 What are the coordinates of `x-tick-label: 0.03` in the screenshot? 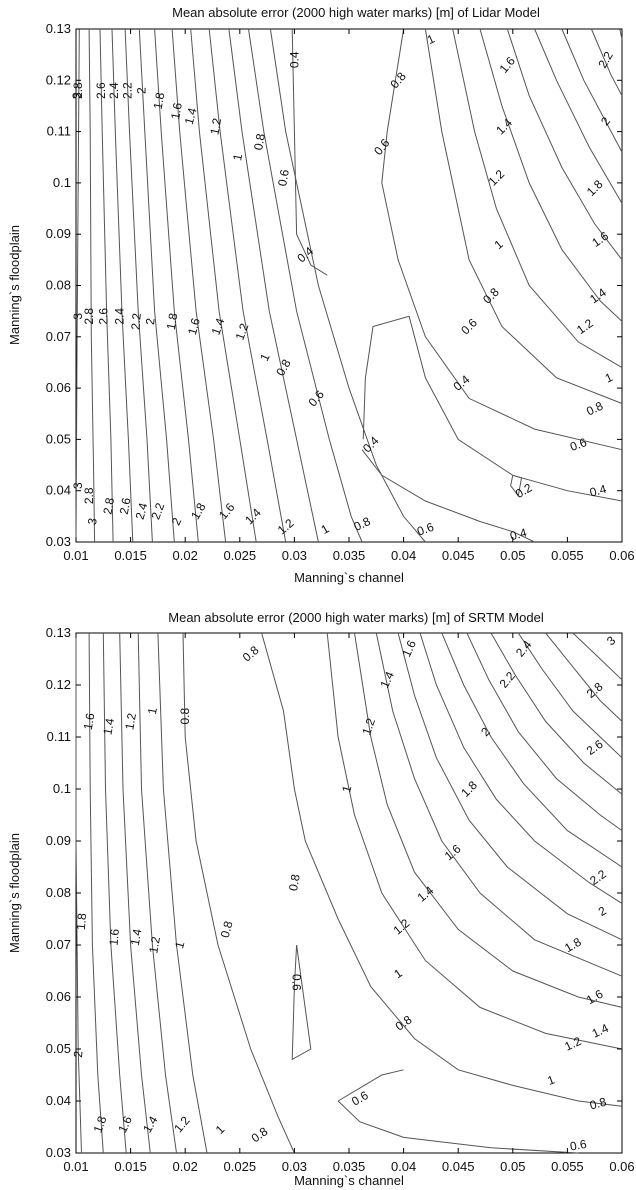 It's located at (294, 555).